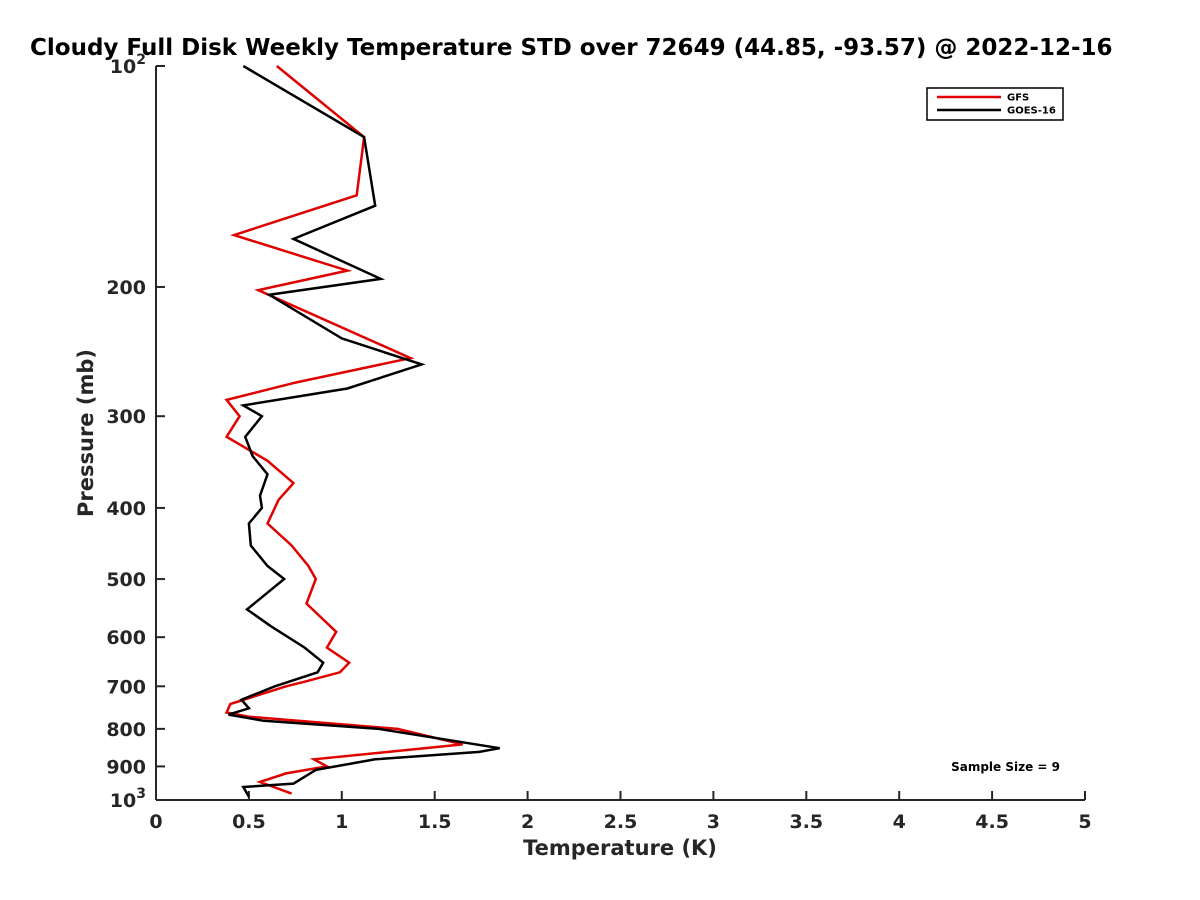  What do you see at coordinates (1031, 111) in the screenshot?
I see `legend-entry-label: GOES-16` at bounding box center [1031, 111].